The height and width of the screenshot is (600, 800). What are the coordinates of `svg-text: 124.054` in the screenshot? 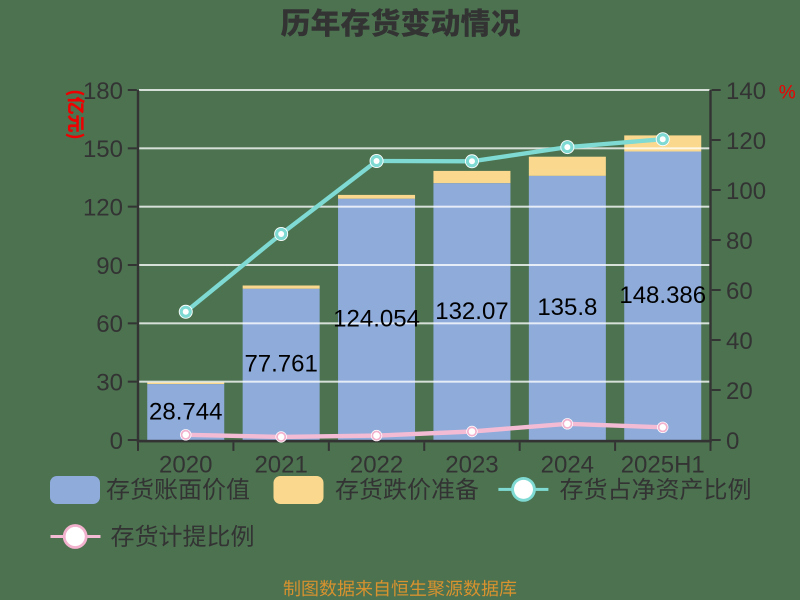 It's located at (376, 319).